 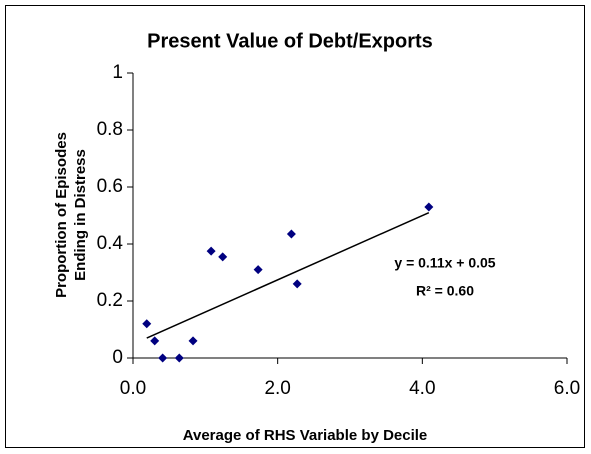 What do you see at coordinates (110, 300) in the screenshot?
I see `y-tick-label: 0.2` at bounding box center [110, 300].